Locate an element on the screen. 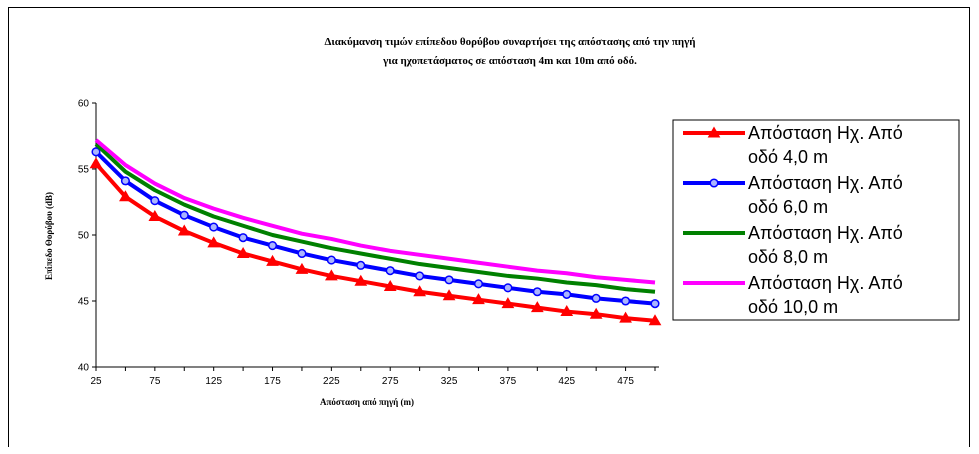  legend-label-1-line2: οδό 4,0 m is located at coordinates (788, 157).